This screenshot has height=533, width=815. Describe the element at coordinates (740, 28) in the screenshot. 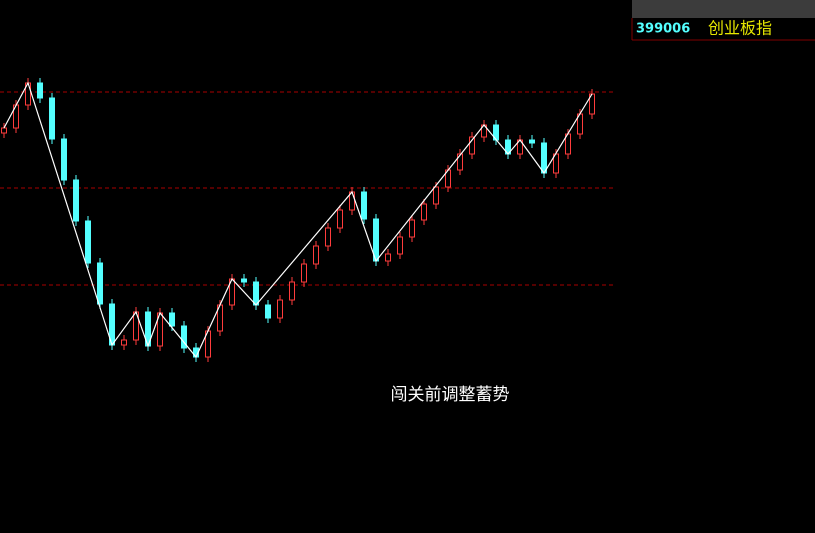

I see `index-name: 创业板指` at that location.